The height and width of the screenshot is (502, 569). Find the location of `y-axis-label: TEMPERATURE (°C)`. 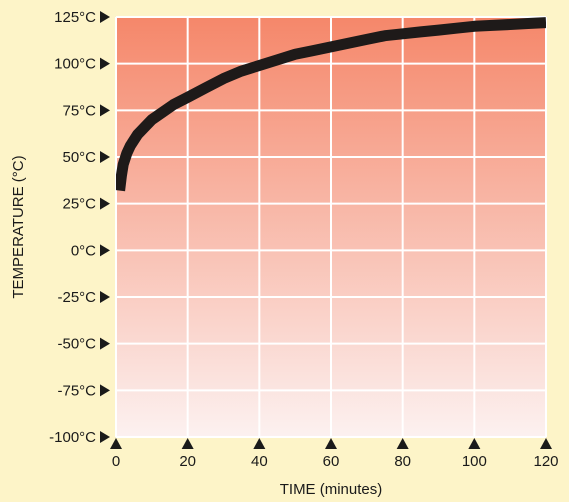

y-axis-label: TEMPERATURE (°C) is located at coordinates (18, 226).